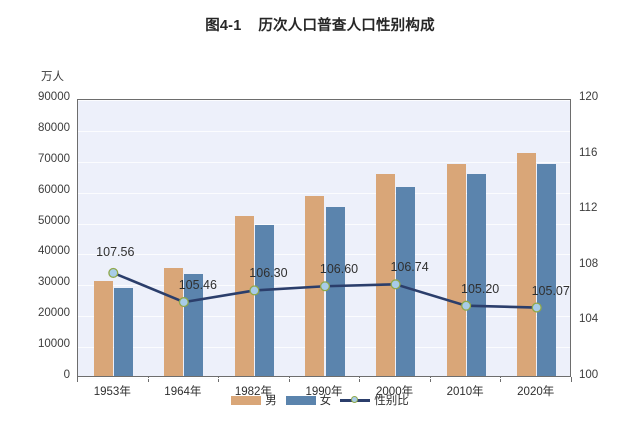 The height and width of the screenshot is (421, 640). Describe the element at coordinates (480, 288) in the screenshot. I see `ratio-data-label-2010年: 105.20` at that location.